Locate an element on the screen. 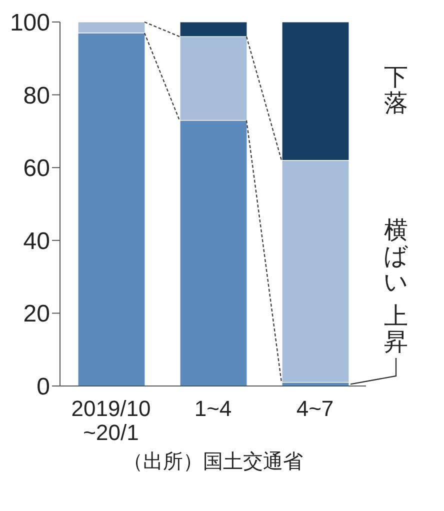 Image resolution: width=444 pixels, height=511 pixels. series-label: 下落 is located at coordinates (396, 91).